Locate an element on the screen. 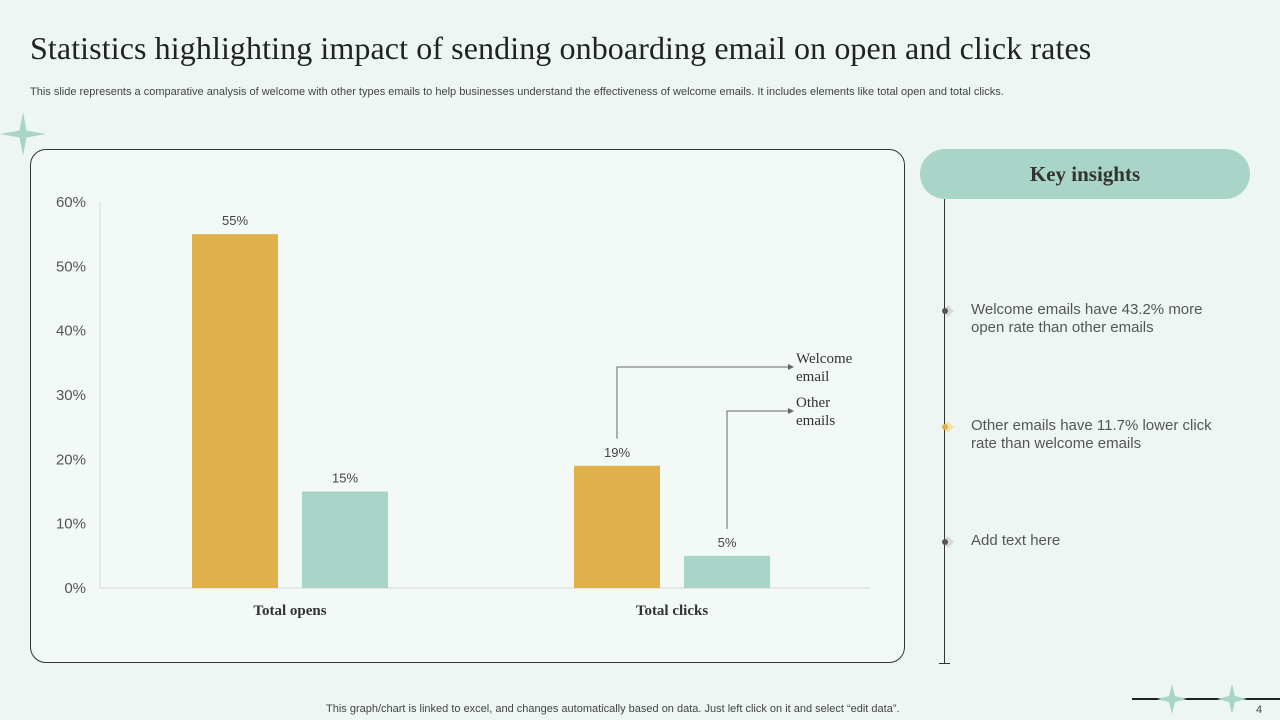  legend-label: emails is located at coordinates (815, 421).